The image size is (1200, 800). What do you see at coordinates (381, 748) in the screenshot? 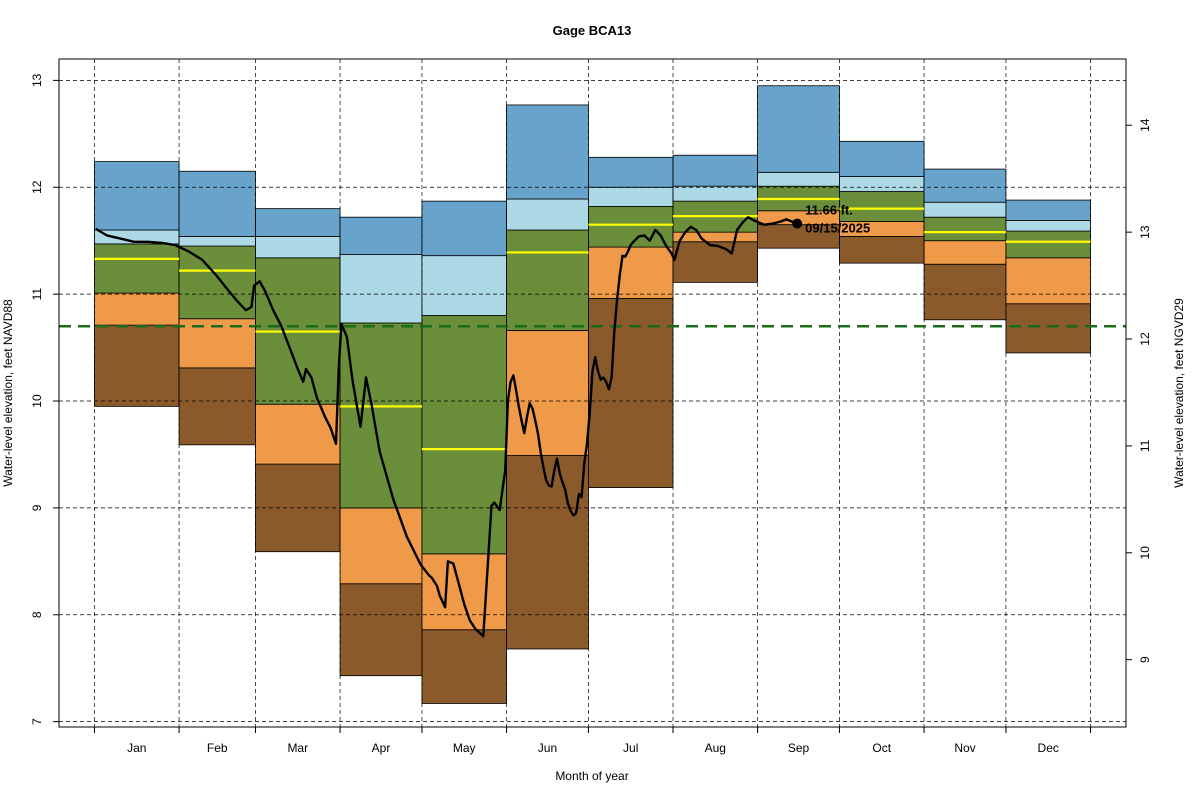
I see `x-axis-tick-label-apr: Apr` at bounding box center [381, 748].